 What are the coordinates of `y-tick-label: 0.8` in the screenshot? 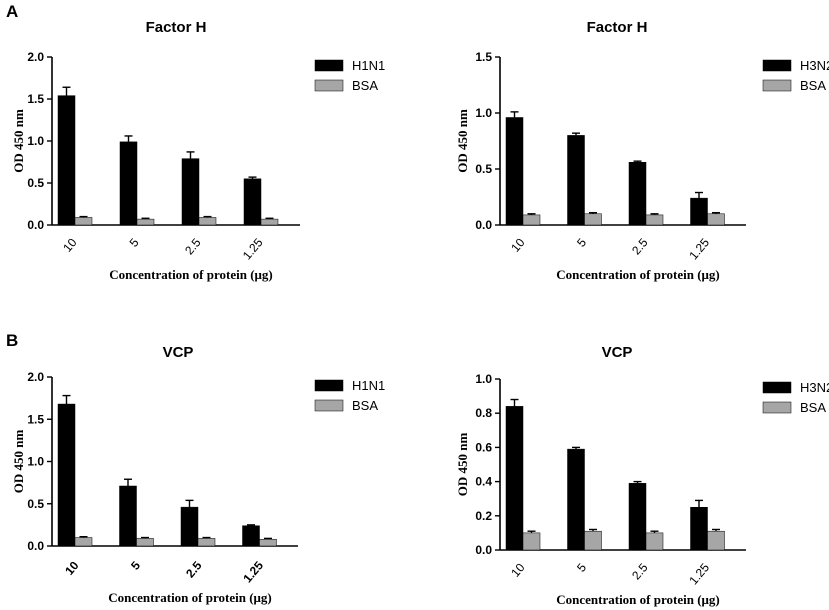 It's located at (483, 413).